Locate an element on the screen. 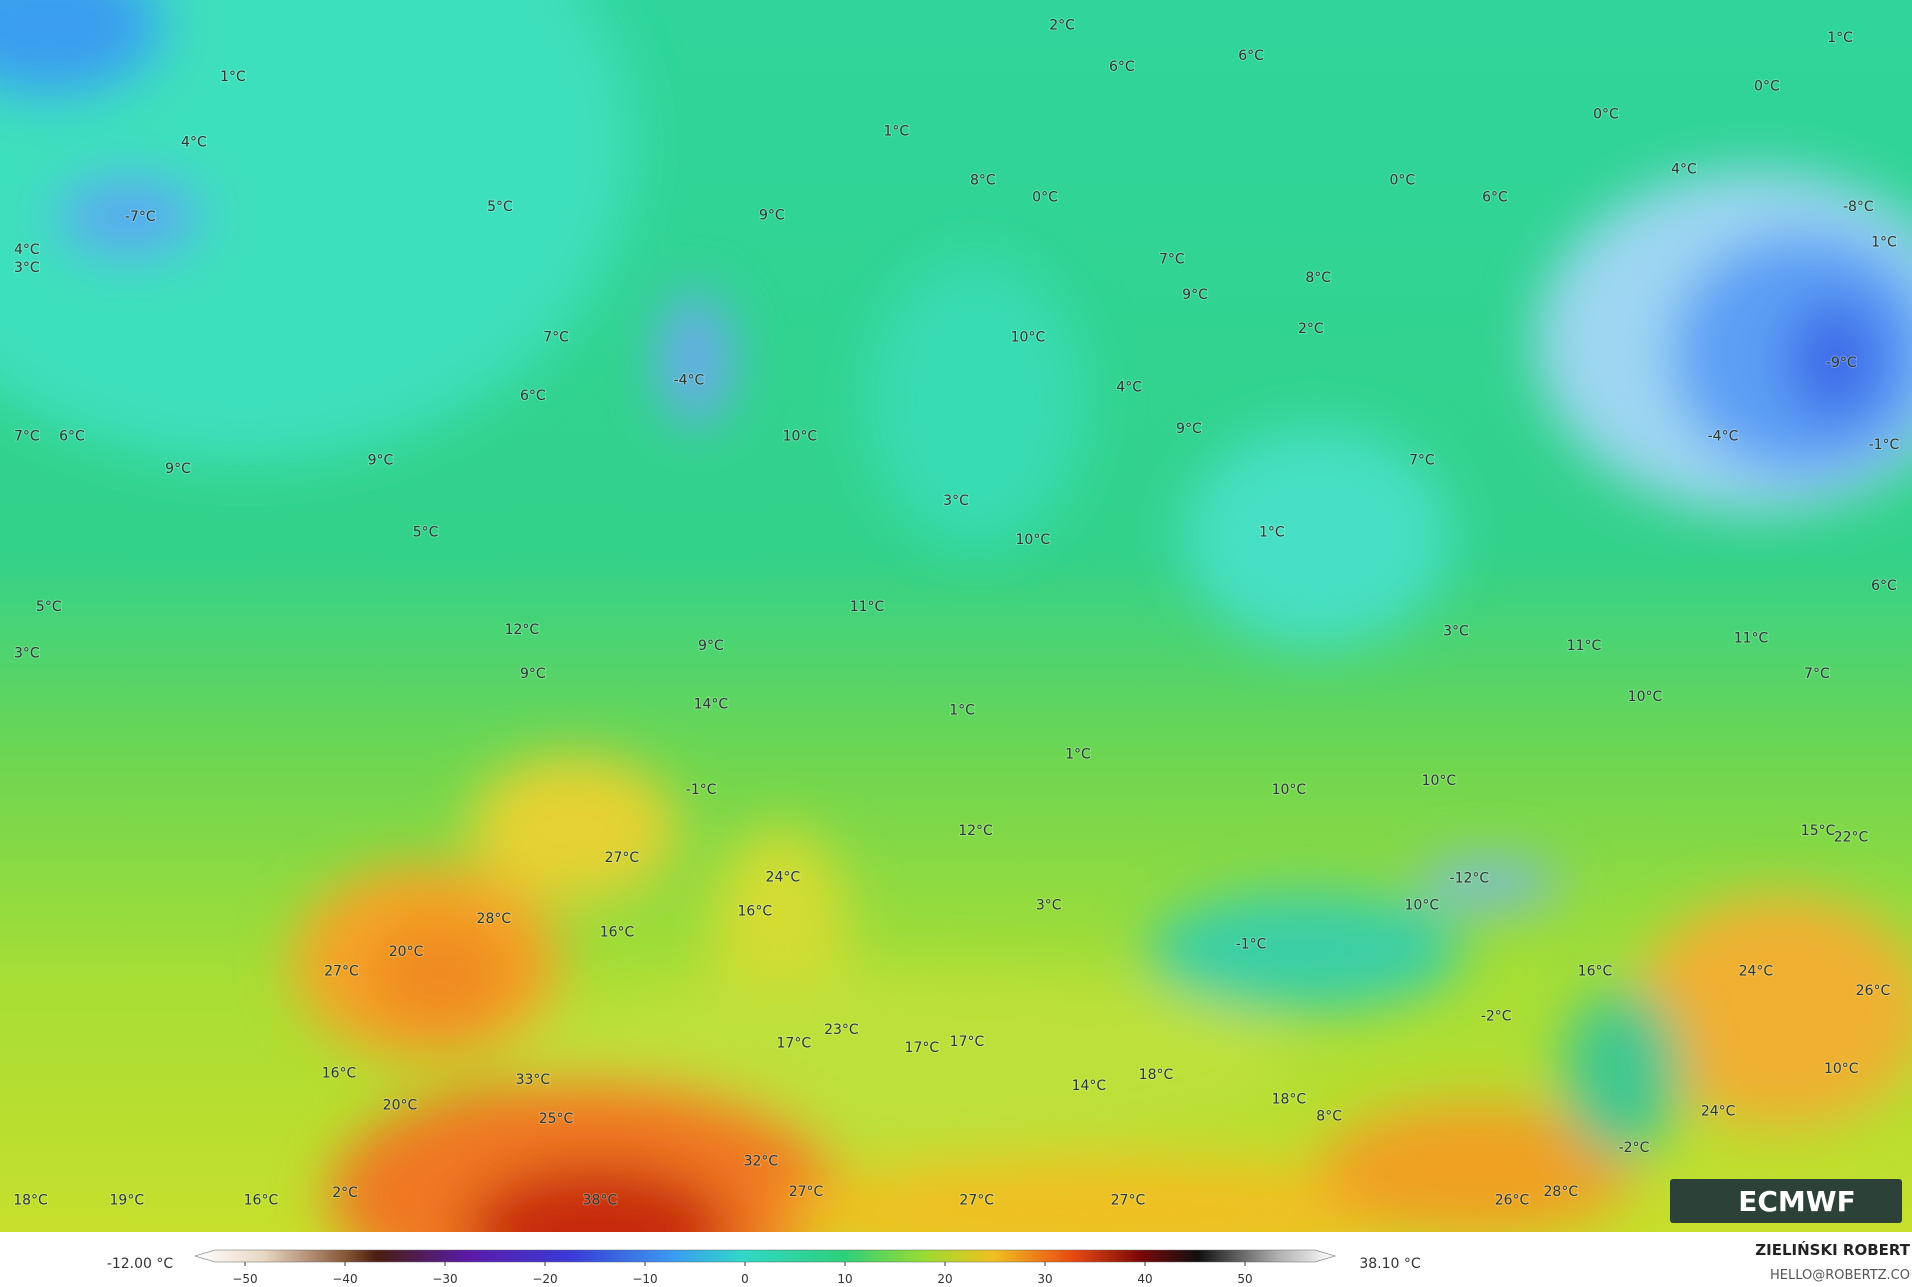  contact: HELLO@ROBERTZ.CO is located at coordinates (1840, 1275).